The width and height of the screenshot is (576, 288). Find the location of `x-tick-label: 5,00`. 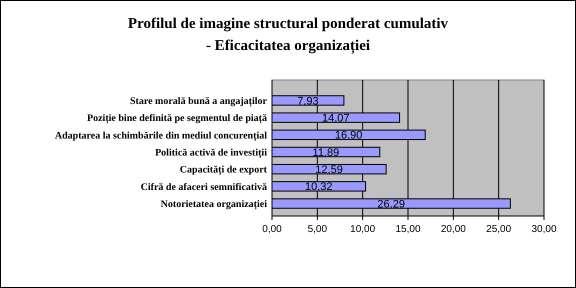

x-tick-label: 5,00 is located at coordinates (318, 229).